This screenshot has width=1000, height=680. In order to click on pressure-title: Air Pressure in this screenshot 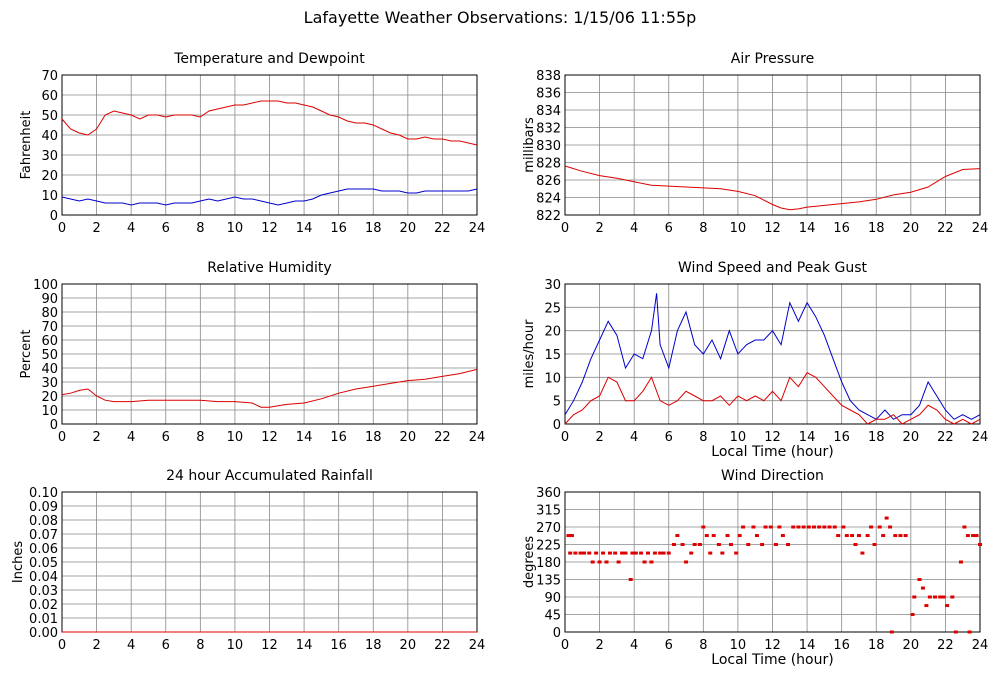, I will do `click(772, 59)`.